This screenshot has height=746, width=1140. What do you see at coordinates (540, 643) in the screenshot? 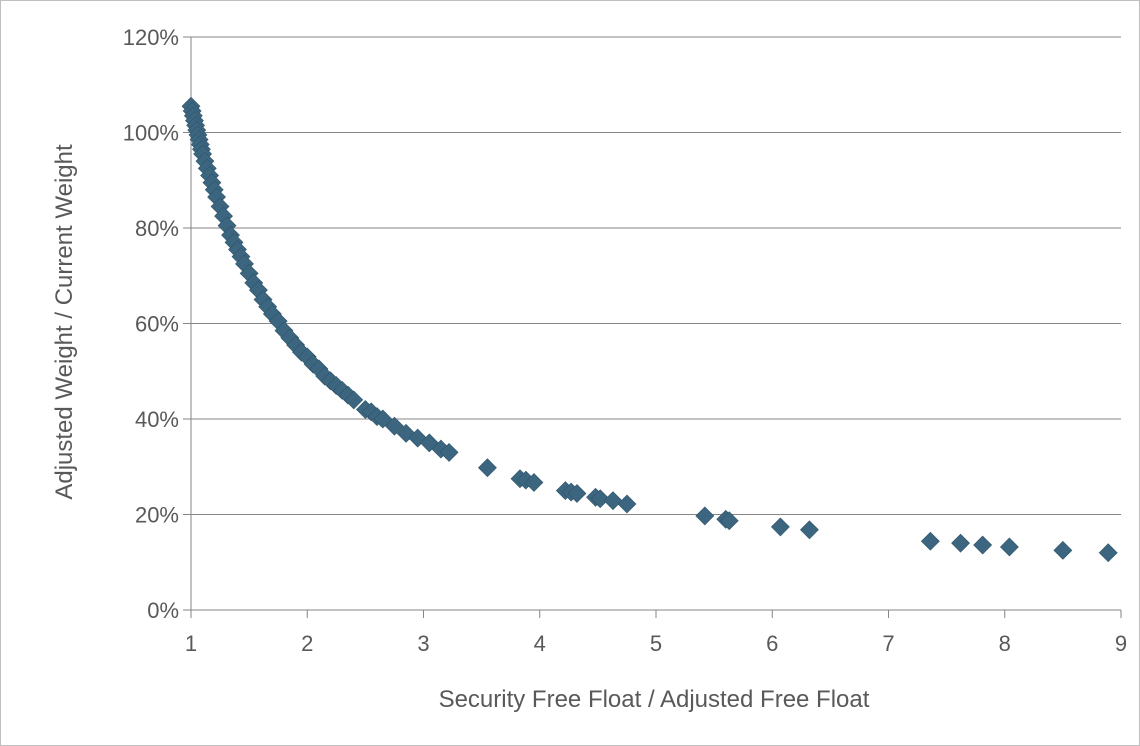
I see `x-tick-label: 4` at bounding box center [540, 643].